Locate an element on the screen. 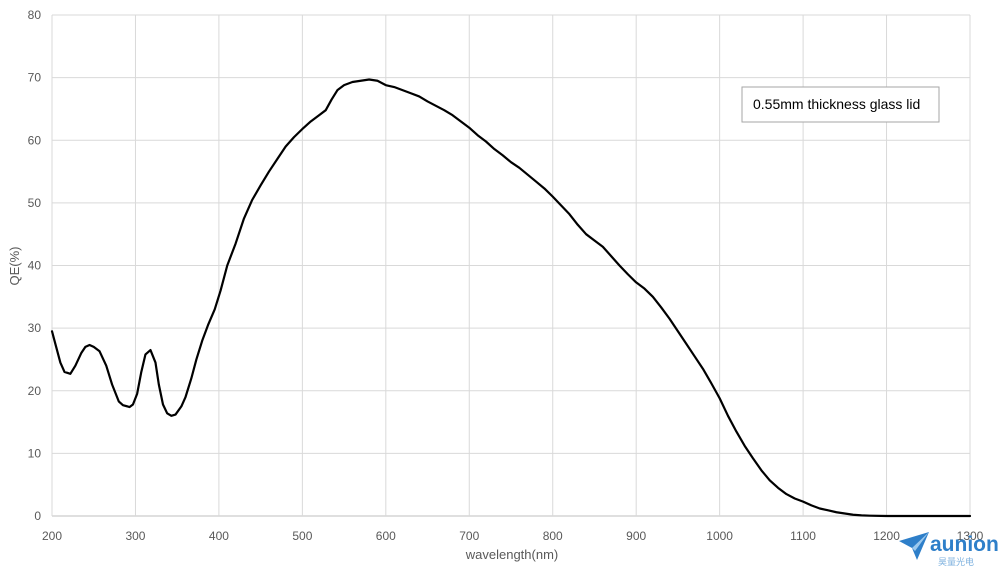 Image resolution: width=1008 pixels, height=571 pixels. y-tick-label: 40 is located at coordinates (35, 266).